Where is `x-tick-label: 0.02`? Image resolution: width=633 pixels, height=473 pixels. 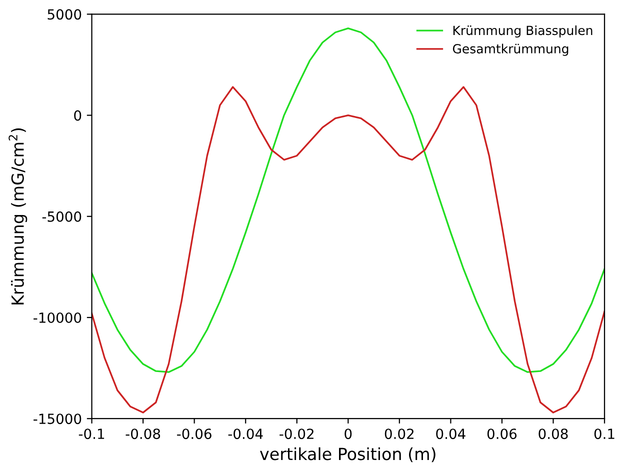
x-tick-label: 0.02 is located at coordinates (399, 434).